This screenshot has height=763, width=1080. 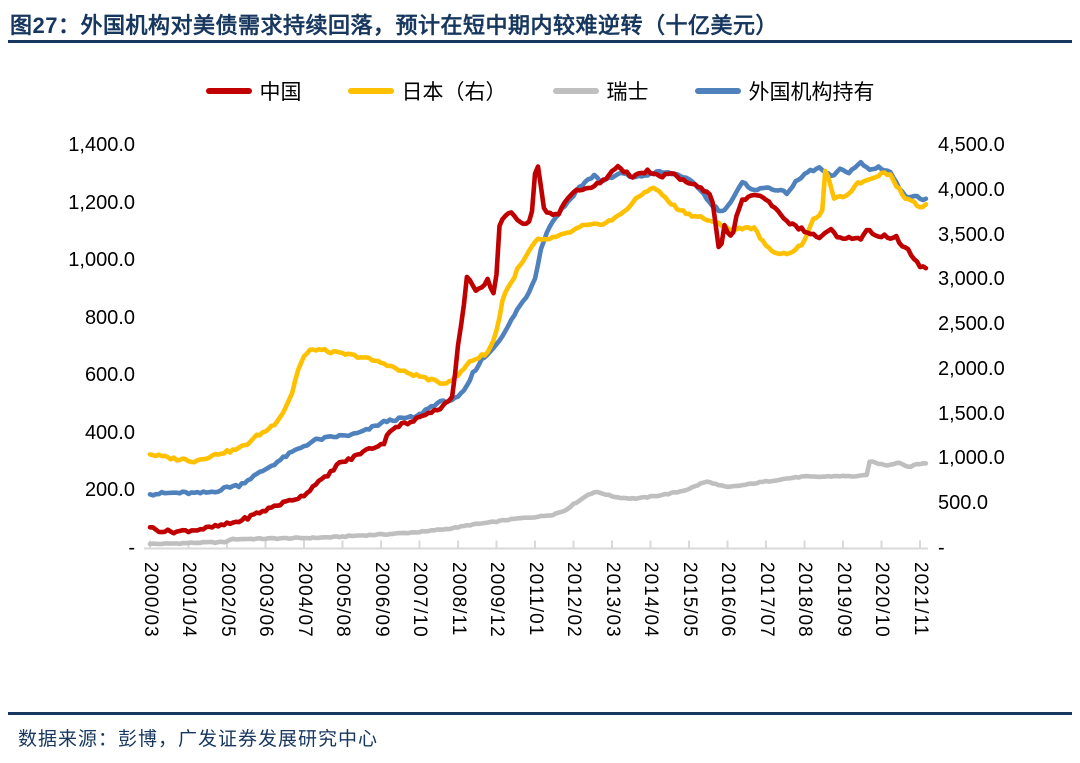 I want to click on x-axis-tick-label: 2019/09, so click(x=843, y=600).